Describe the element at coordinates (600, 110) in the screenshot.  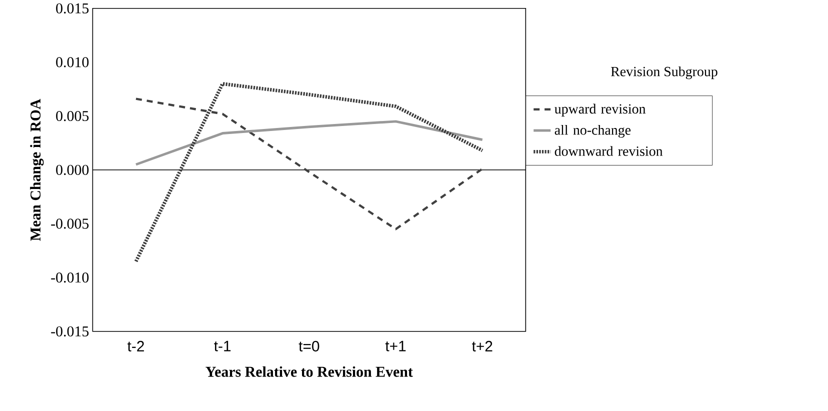
I see `legend-label: upward revision` at that location.